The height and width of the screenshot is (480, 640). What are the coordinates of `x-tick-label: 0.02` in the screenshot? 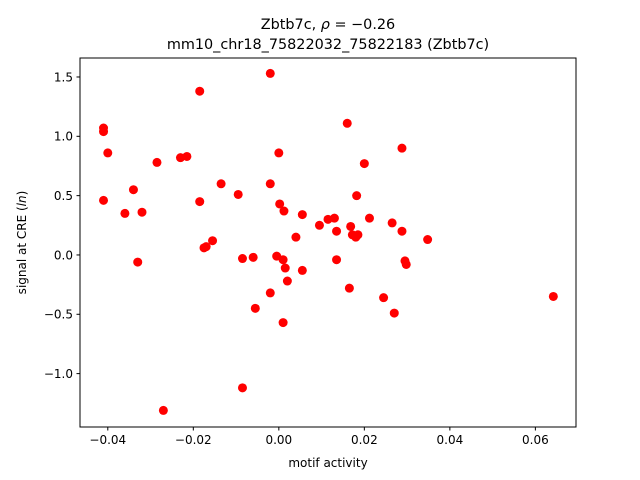 It's located at (364, 440).